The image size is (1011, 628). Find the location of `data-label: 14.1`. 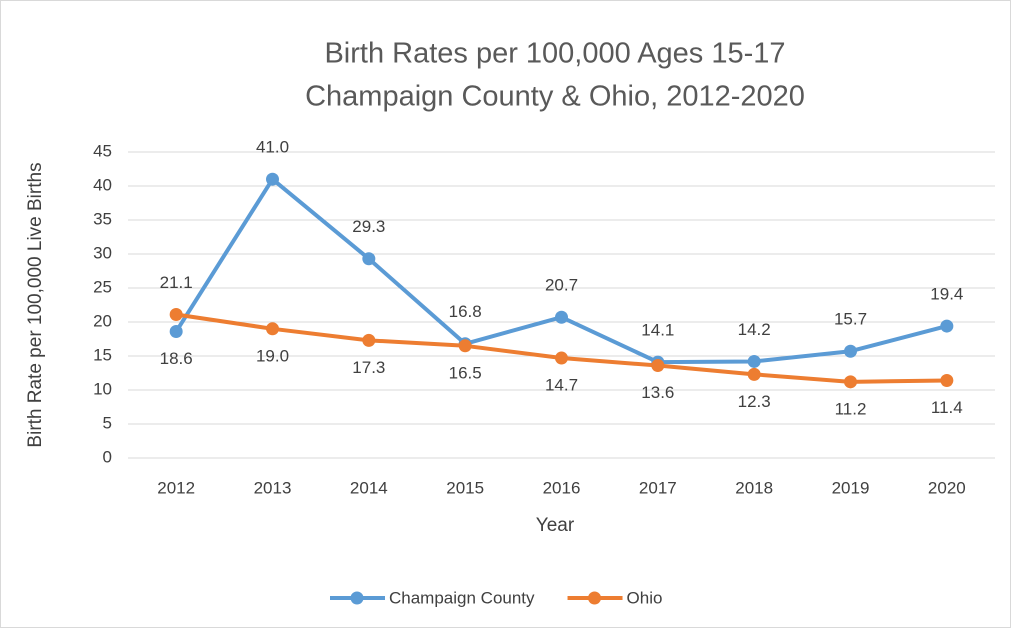

data-label: 14.1 is located at coordinates (657, 330).